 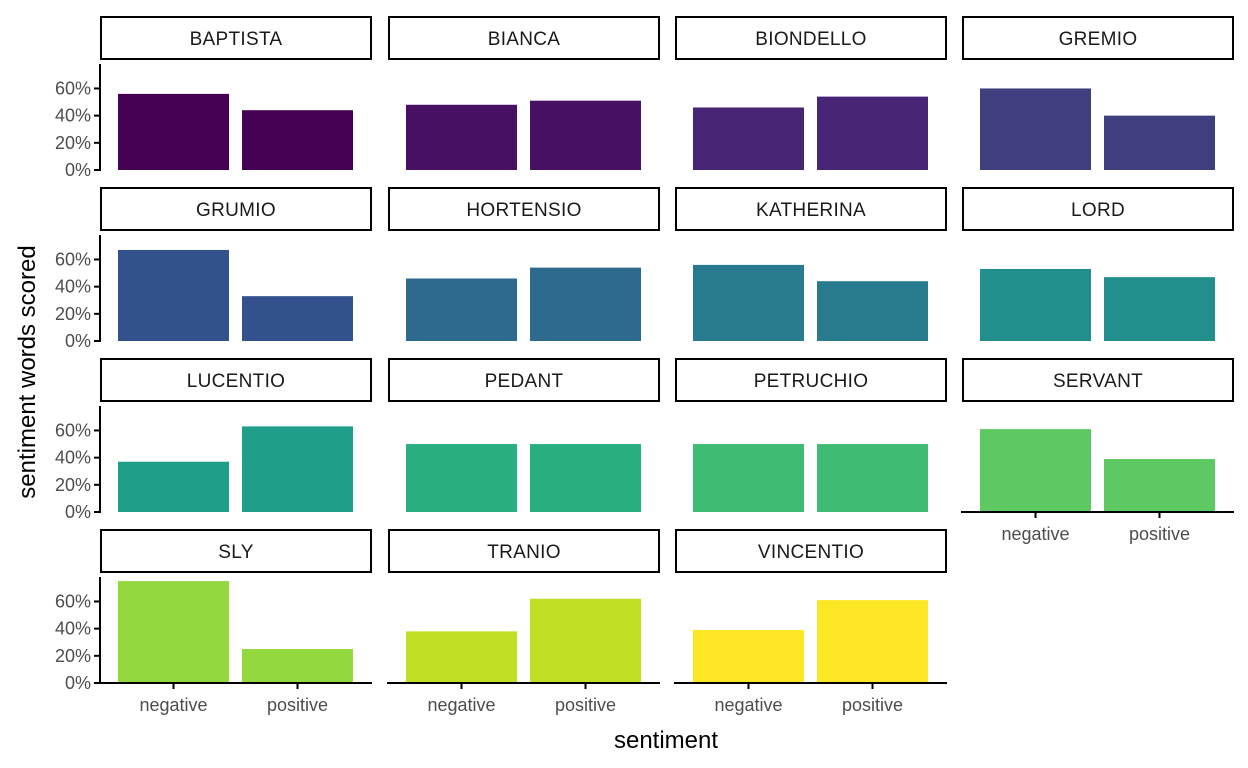 I want to click on facet-strip-label: GREMIO, so click(x=1098, y=39).